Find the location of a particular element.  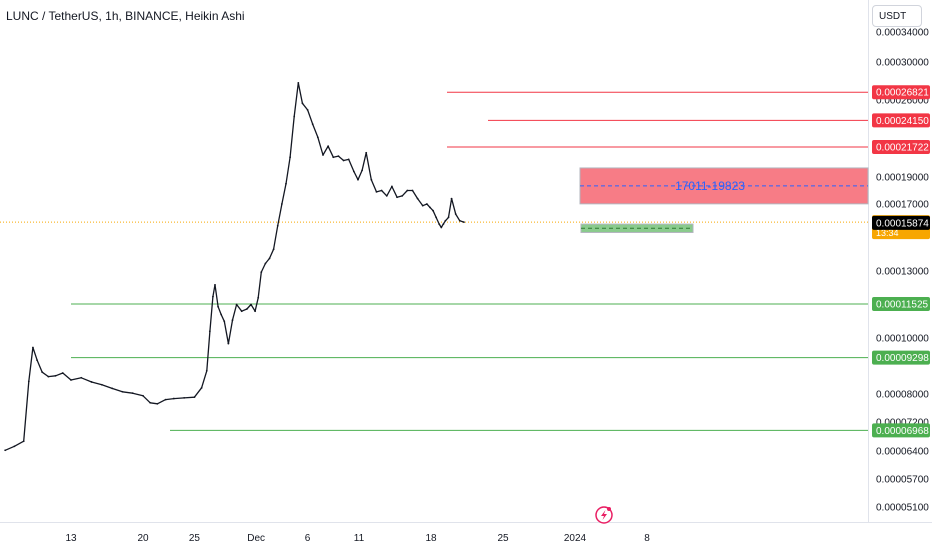

price-tick-label: 0.00008000 is located at coordinates (902, 395).